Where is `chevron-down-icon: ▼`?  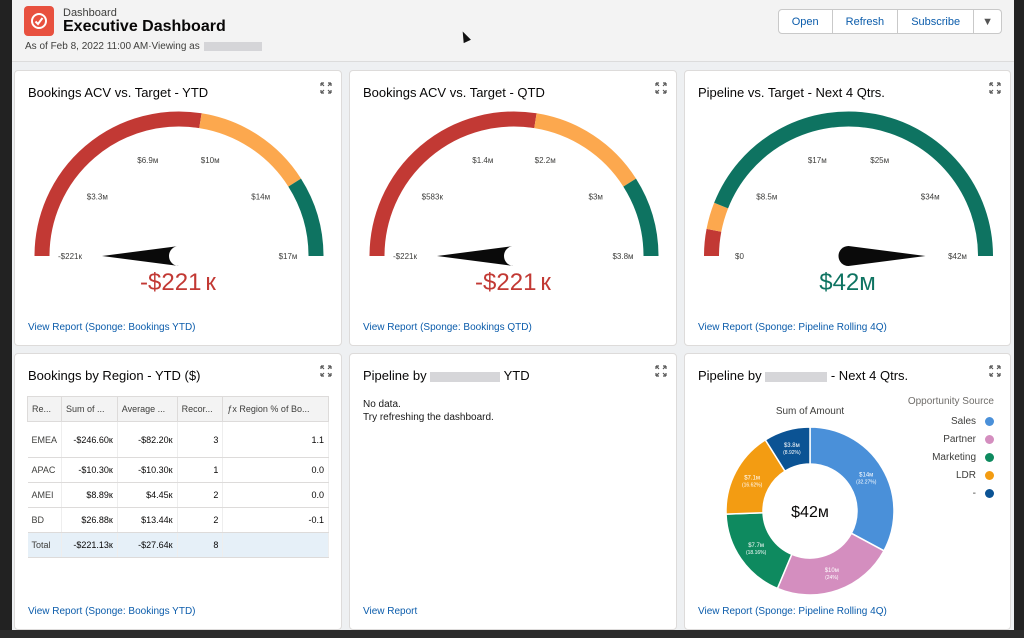
chevron-down-icon: ▼ is located at coordinates (987, 21).